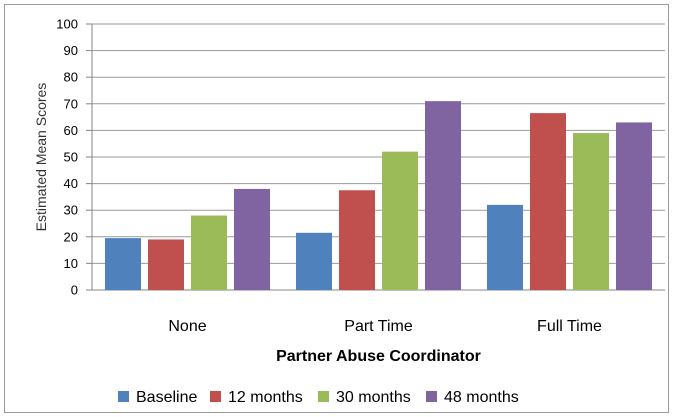 This screenshot has height=417, width=673. What do you see at coordinates (67, 24) in the screenshot?
I see `y-tick-label: 100` at bounding box center [67, 24].